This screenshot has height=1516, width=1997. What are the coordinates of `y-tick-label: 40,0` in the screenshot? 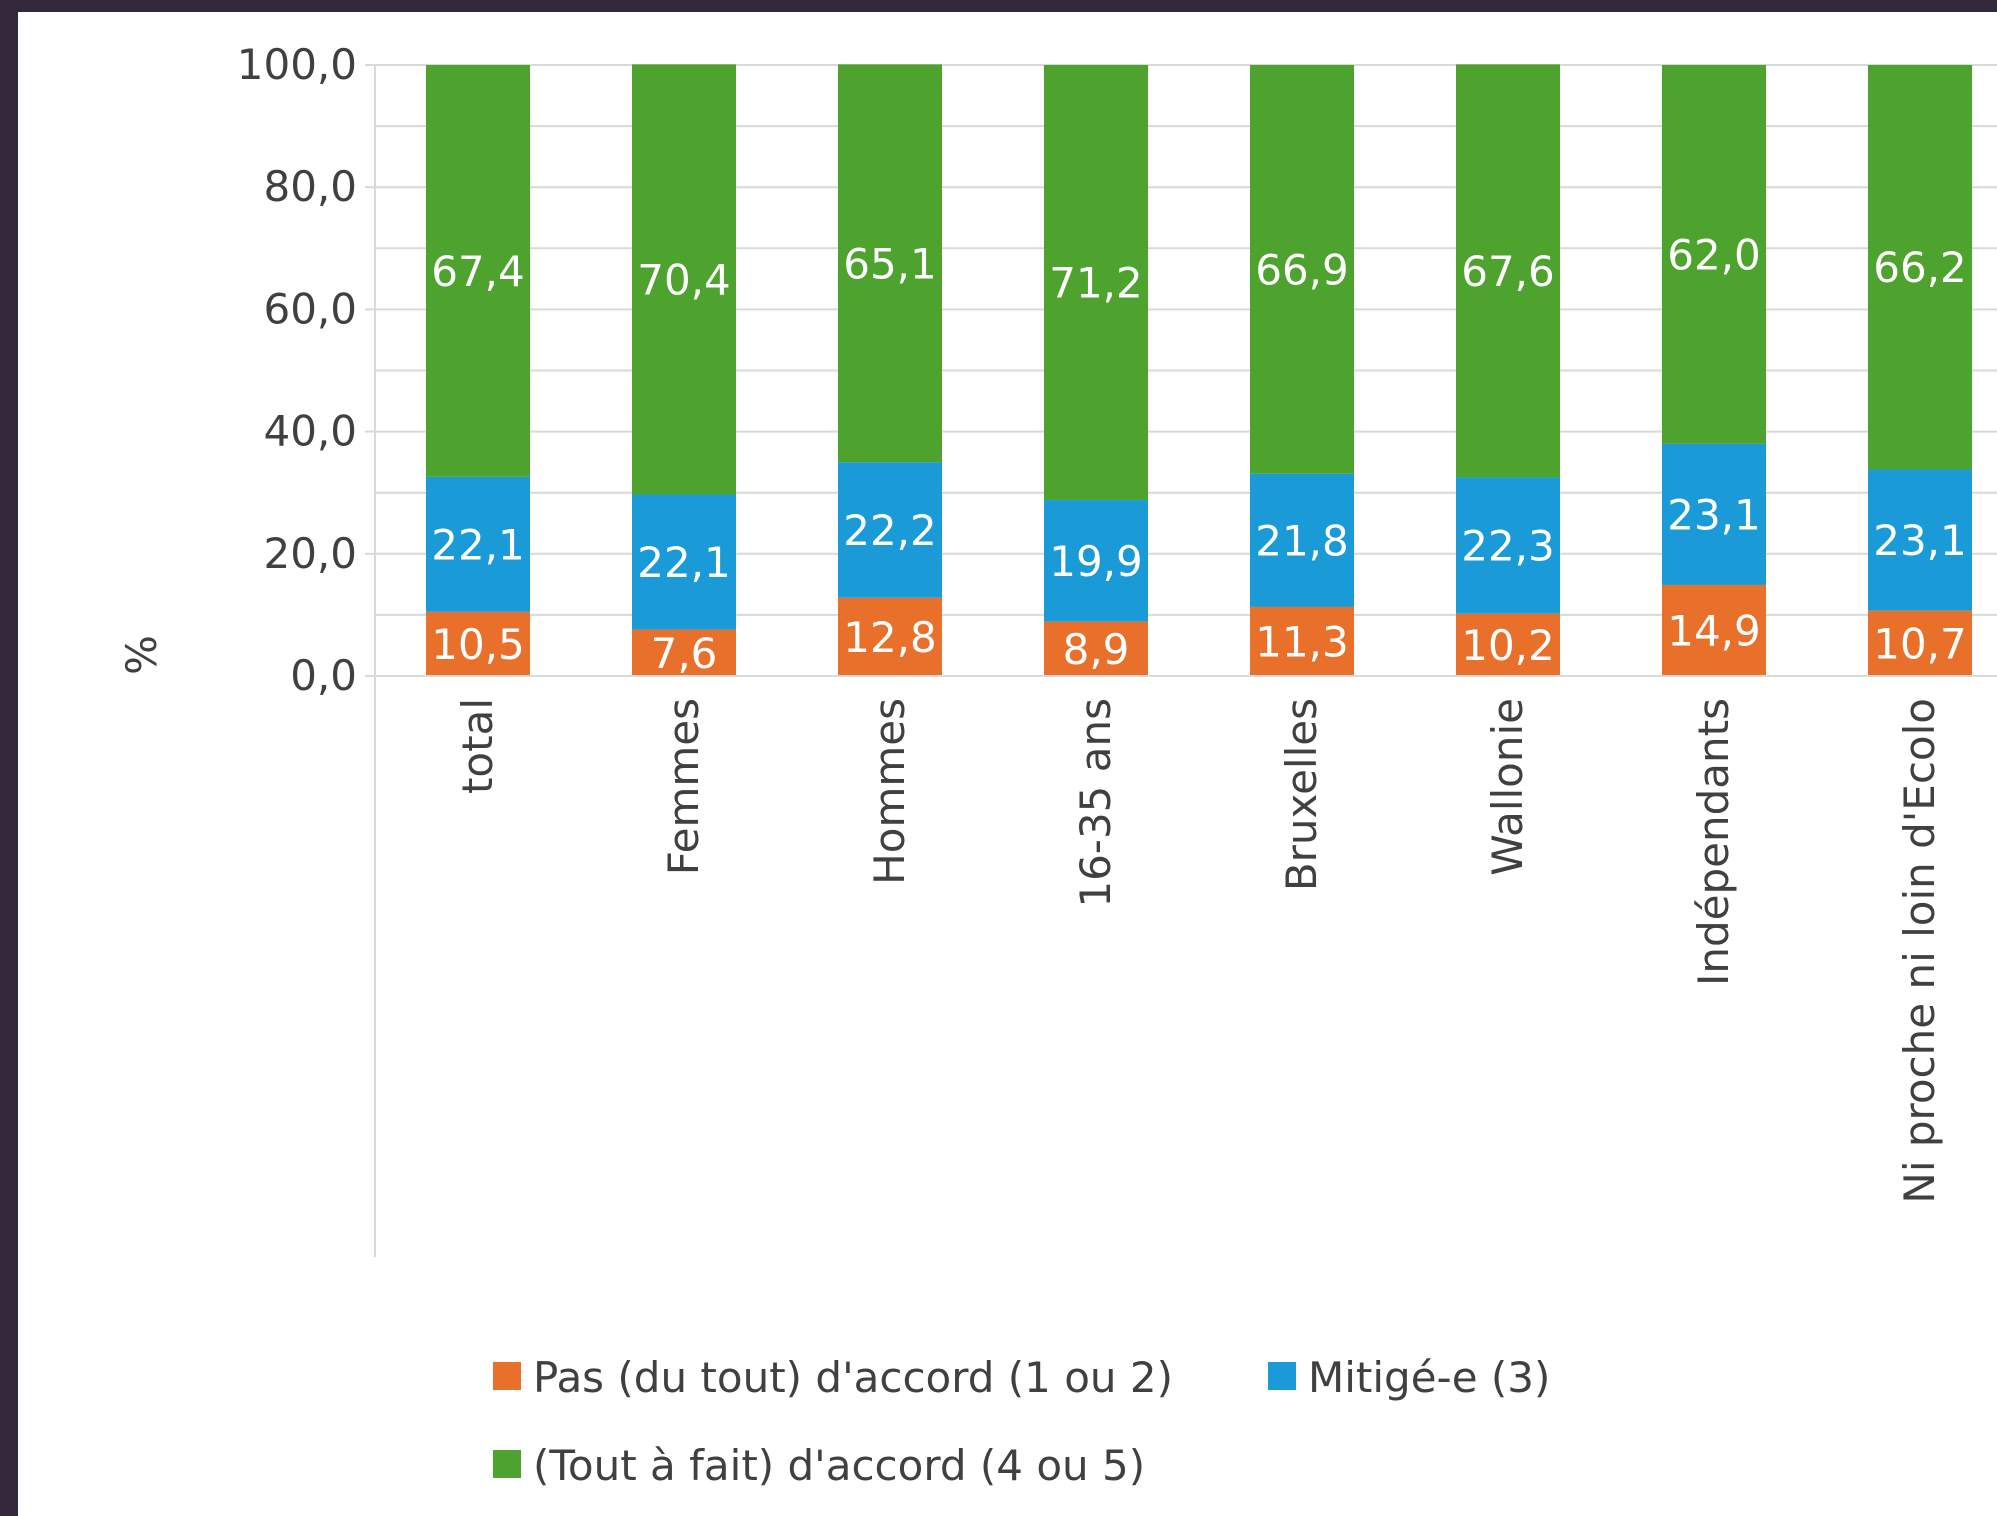 It's located at (310, 431).